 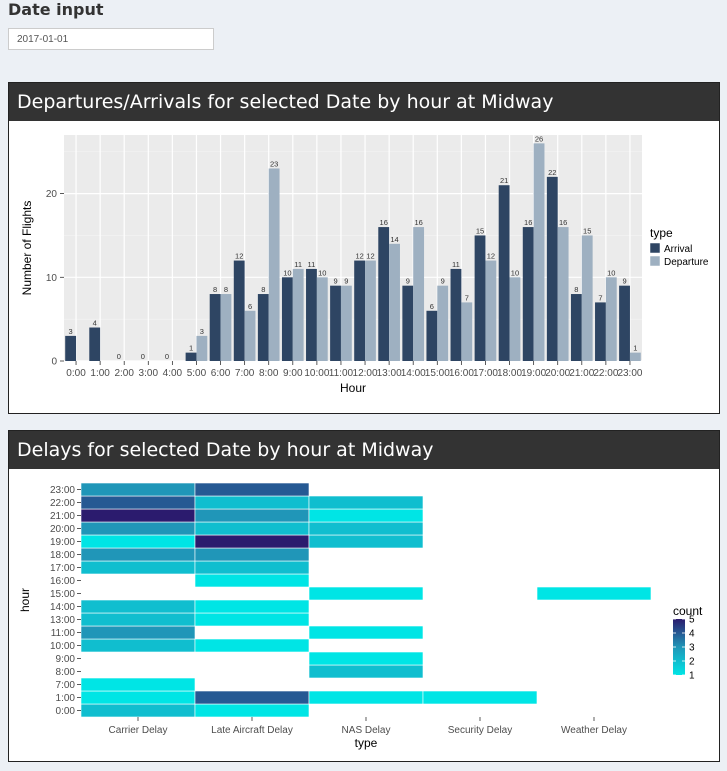 I want to click on legend-swatch-departure, so click(x=655, y=261).